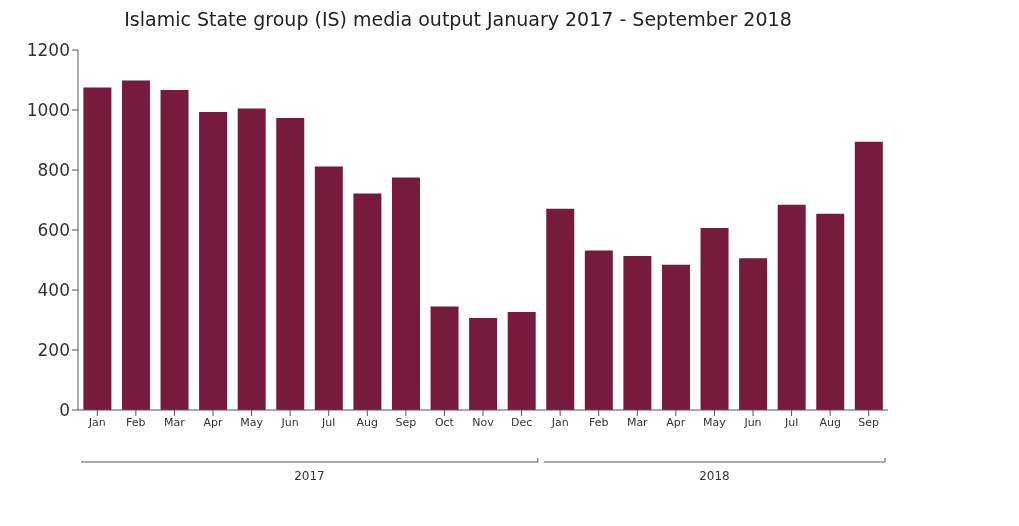 This screenshot has width=1019, height=526. I want to click on x-tick-label: Dec, so click(521, 422).